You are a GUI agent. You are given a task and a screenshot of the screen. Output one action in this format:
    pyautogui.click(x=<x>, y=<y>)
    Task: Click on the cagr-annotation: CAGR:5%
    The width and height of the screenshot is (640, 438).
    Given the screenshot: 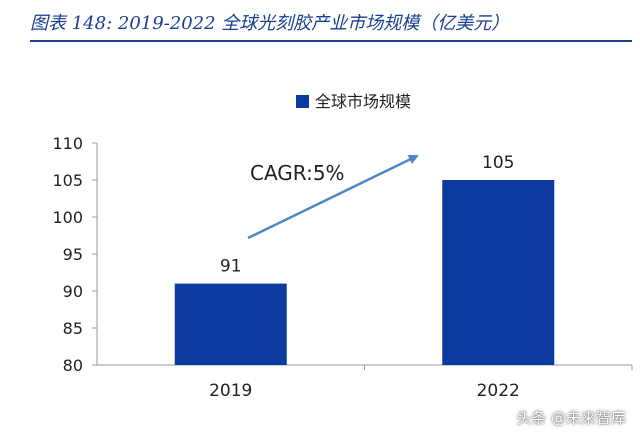 What is the action you would take?
    pyautogui.click(x=333, y=197)
    